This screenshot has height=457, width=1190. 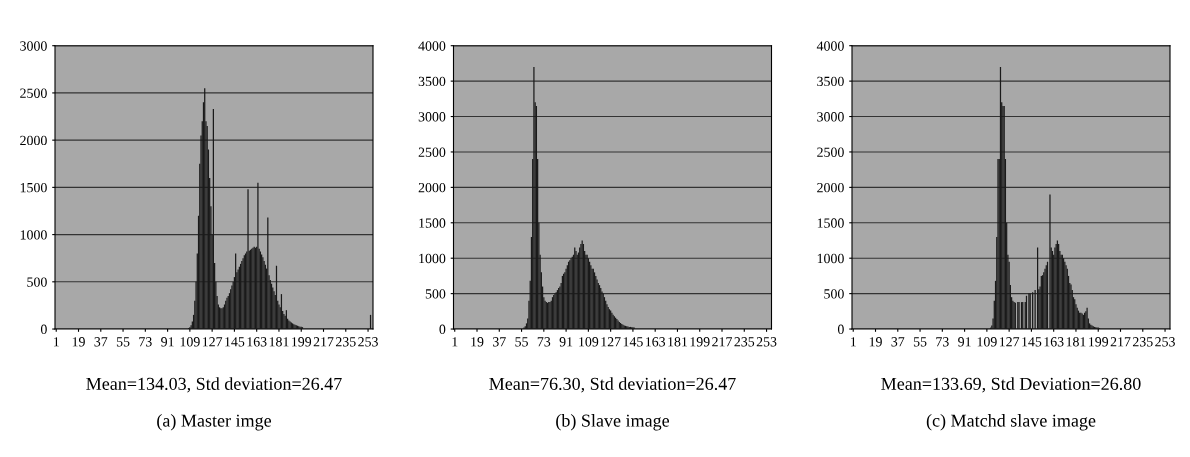 What do you see at coordinates (214, 385) in the screenshot?
I see `text: Mean=134.03, Std deviation=26.47` at bounding box center [214, 385].